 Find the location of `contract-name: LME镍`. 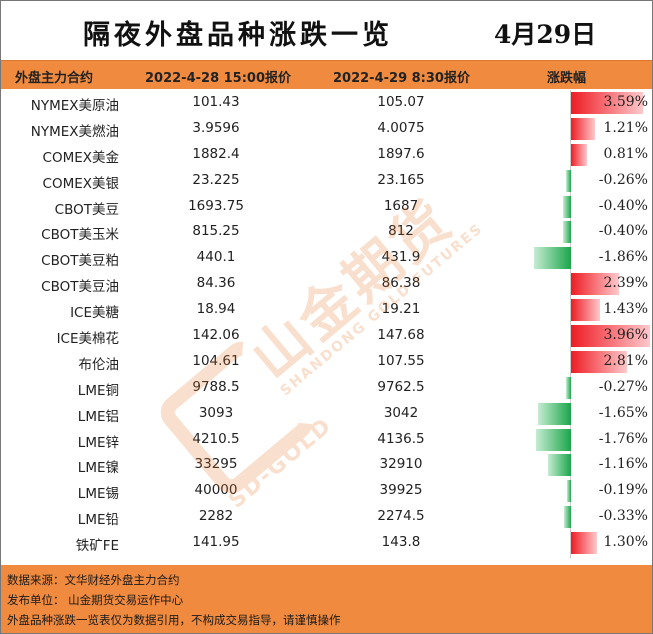

contract-name: LME镍 is located at coordinates (98, 468).